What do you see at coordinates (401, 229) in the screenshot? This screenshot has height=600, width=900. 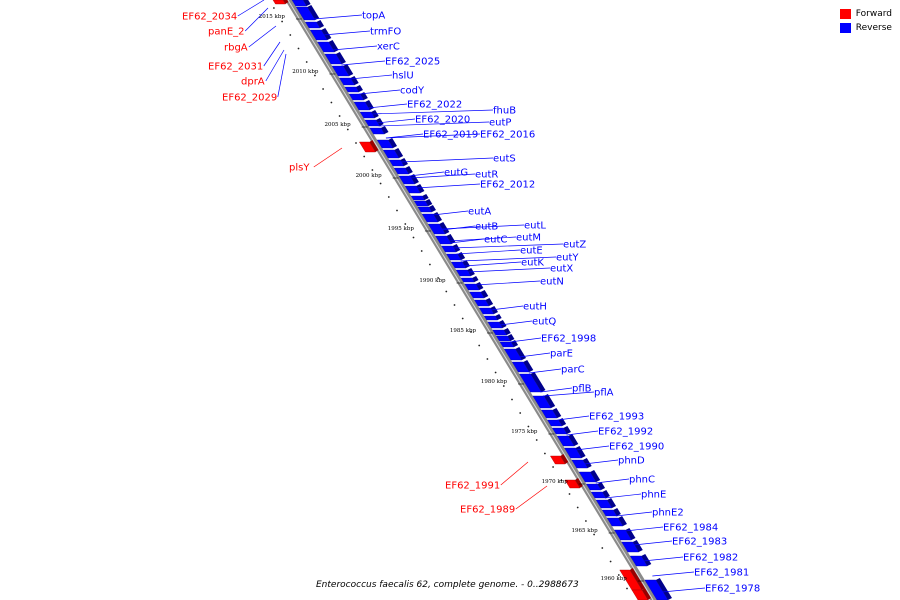 I see `tick-label: 1995 kbp` at bounding box center [401, 229].